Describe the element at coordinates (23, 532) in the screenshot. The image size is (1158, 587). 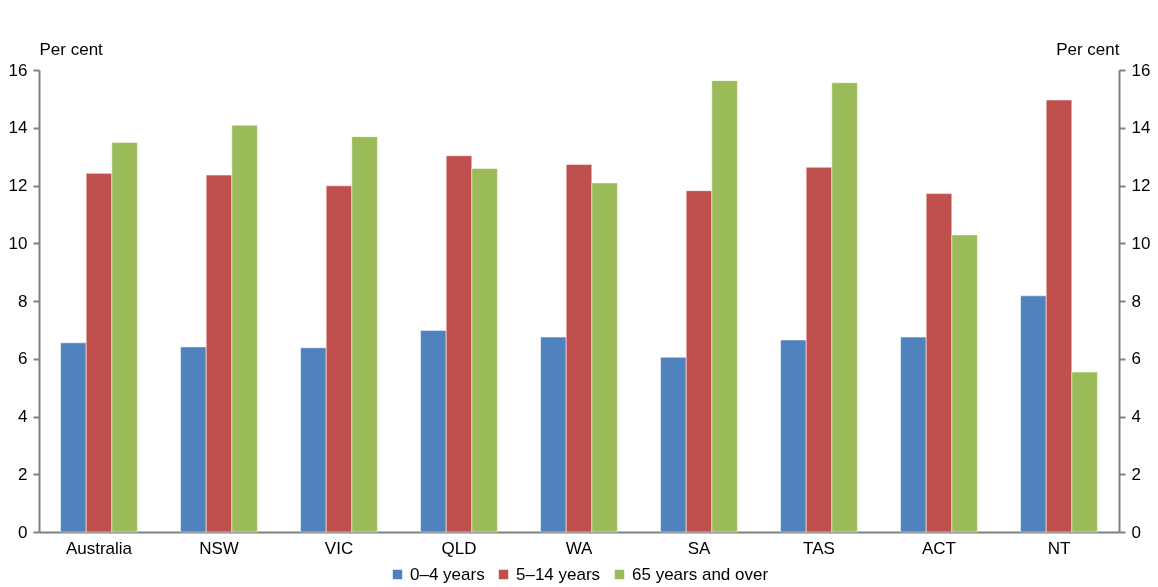
I see `y-tick-label: 0` at that location.